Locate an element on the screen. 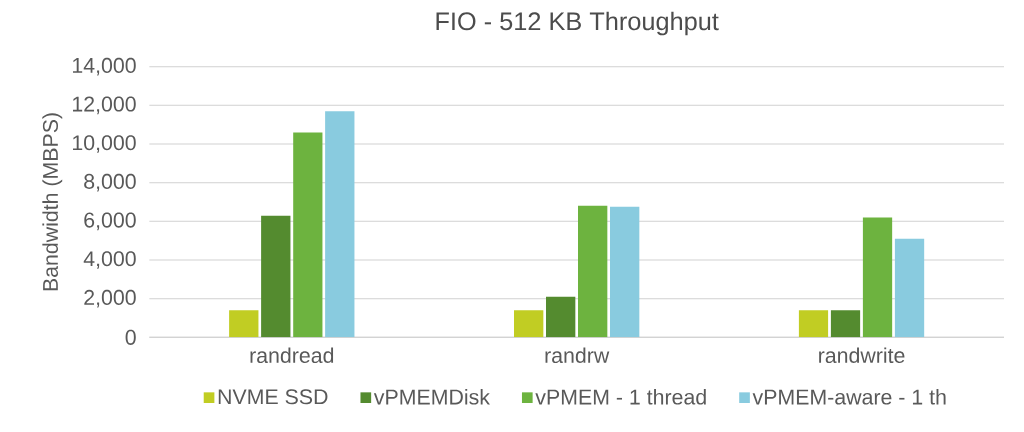 This screenshot has width=1024, height=432. x-tick-label: randread is located at coordinates (292, 355).